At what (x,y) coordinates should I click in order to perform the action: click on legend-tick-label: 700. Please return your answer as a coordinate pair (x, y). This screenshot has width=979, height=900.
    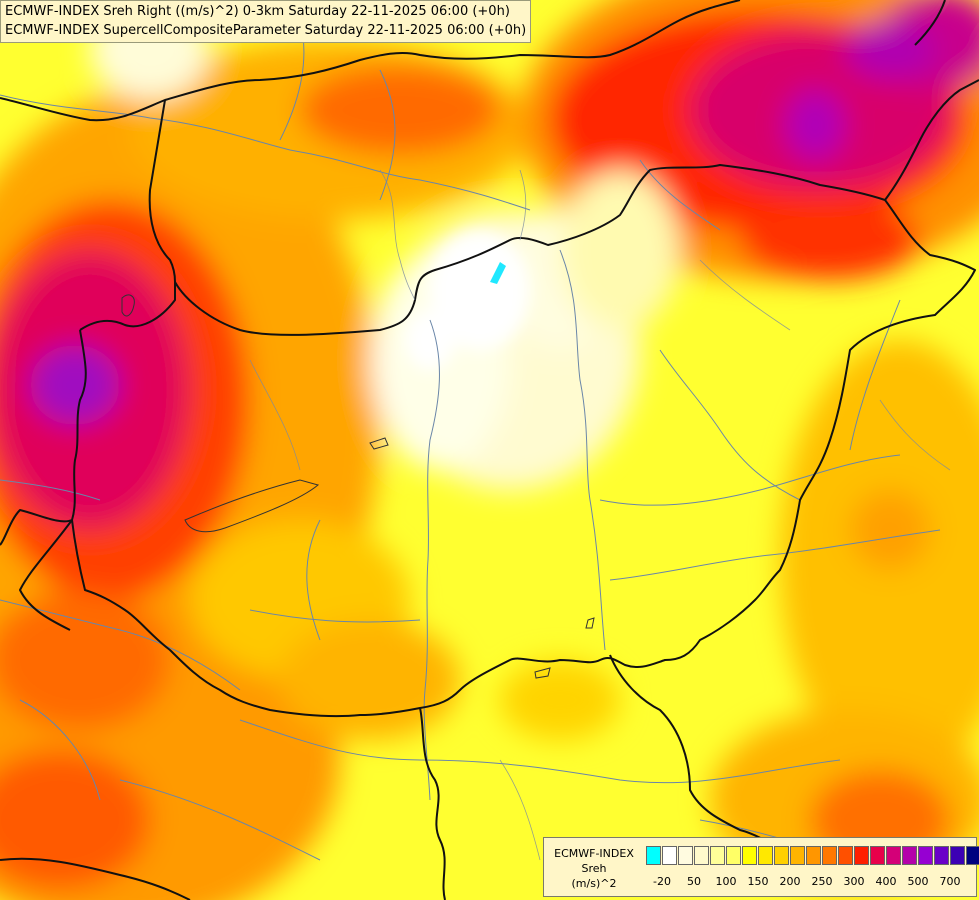
    Looking at the image, I should click on (950, 881).